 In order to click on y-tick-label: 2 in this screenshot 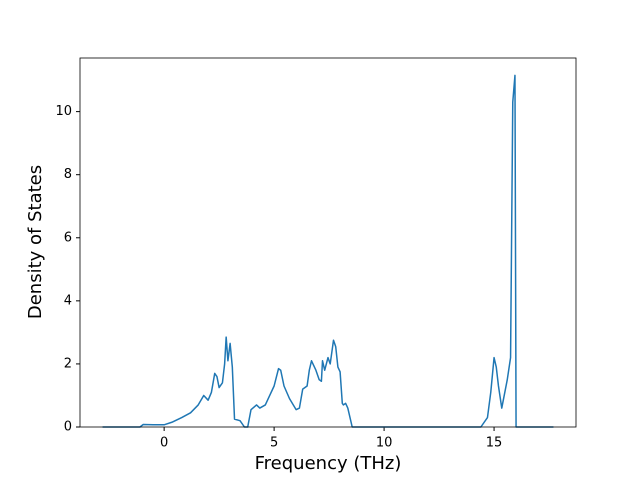, I will do `click(68, 363)`.